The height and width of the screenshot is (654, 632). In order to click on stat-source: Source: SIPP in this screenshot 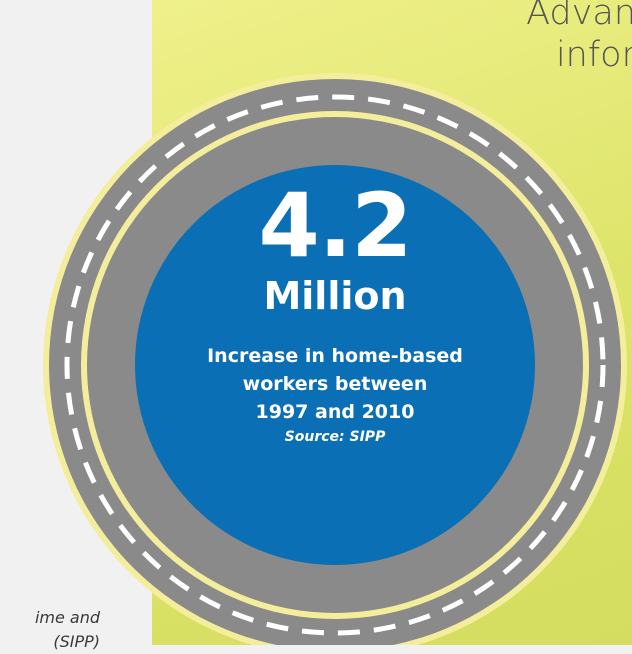, I will do `click(335, 437)`.